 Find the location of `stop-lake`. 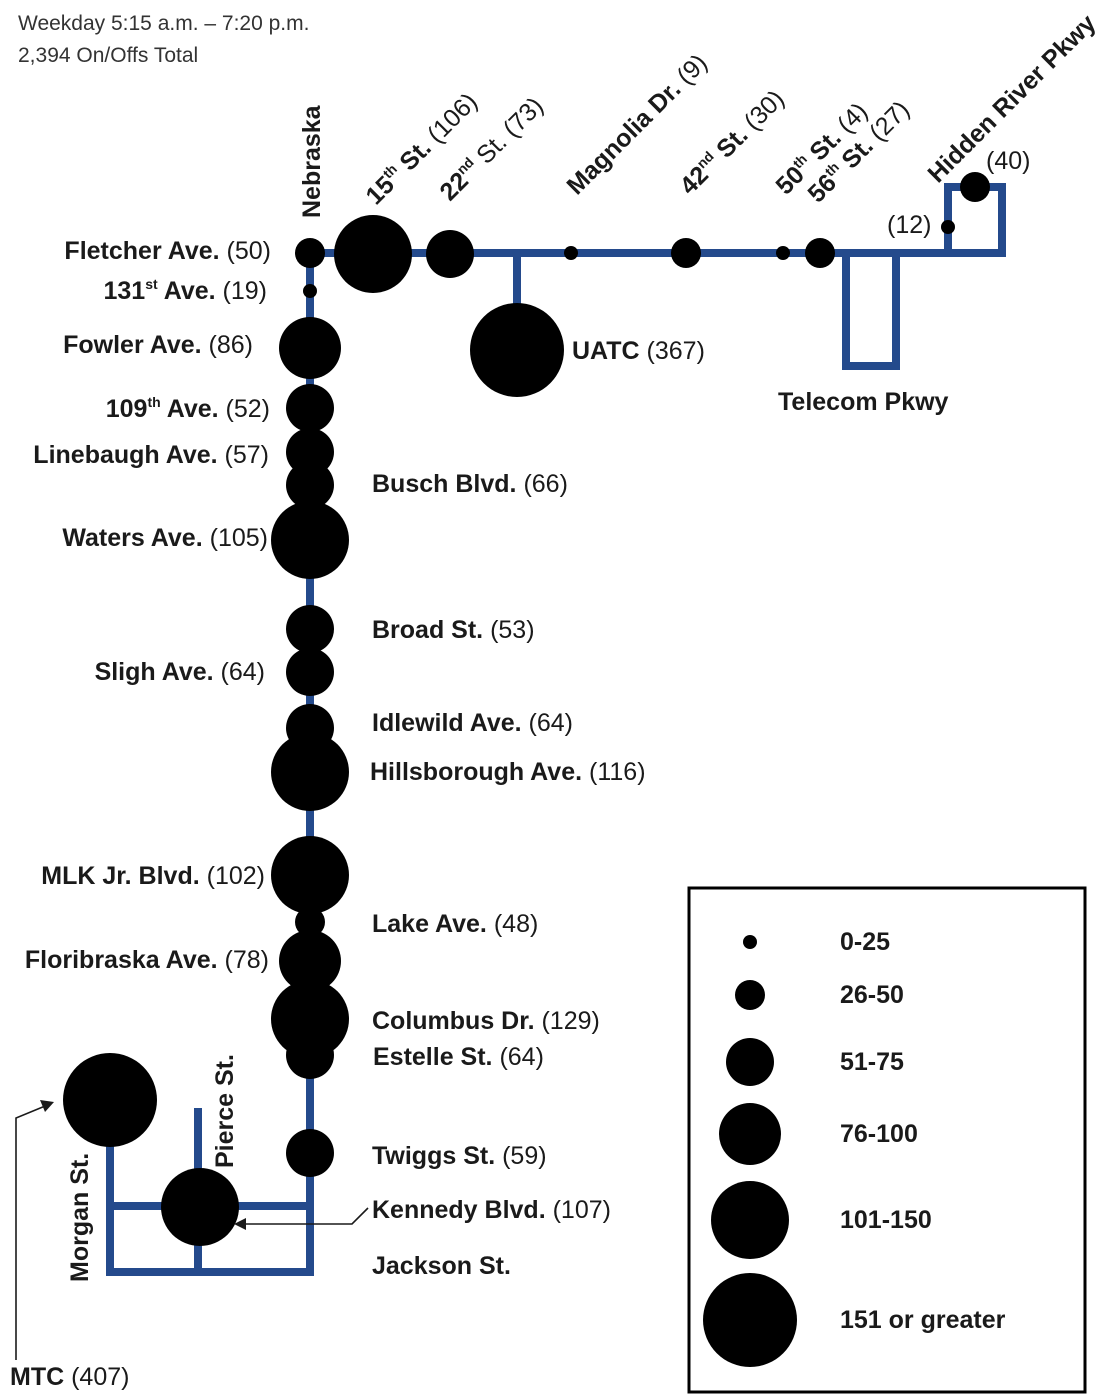

stop-lake is located at coordinates (310, 922).